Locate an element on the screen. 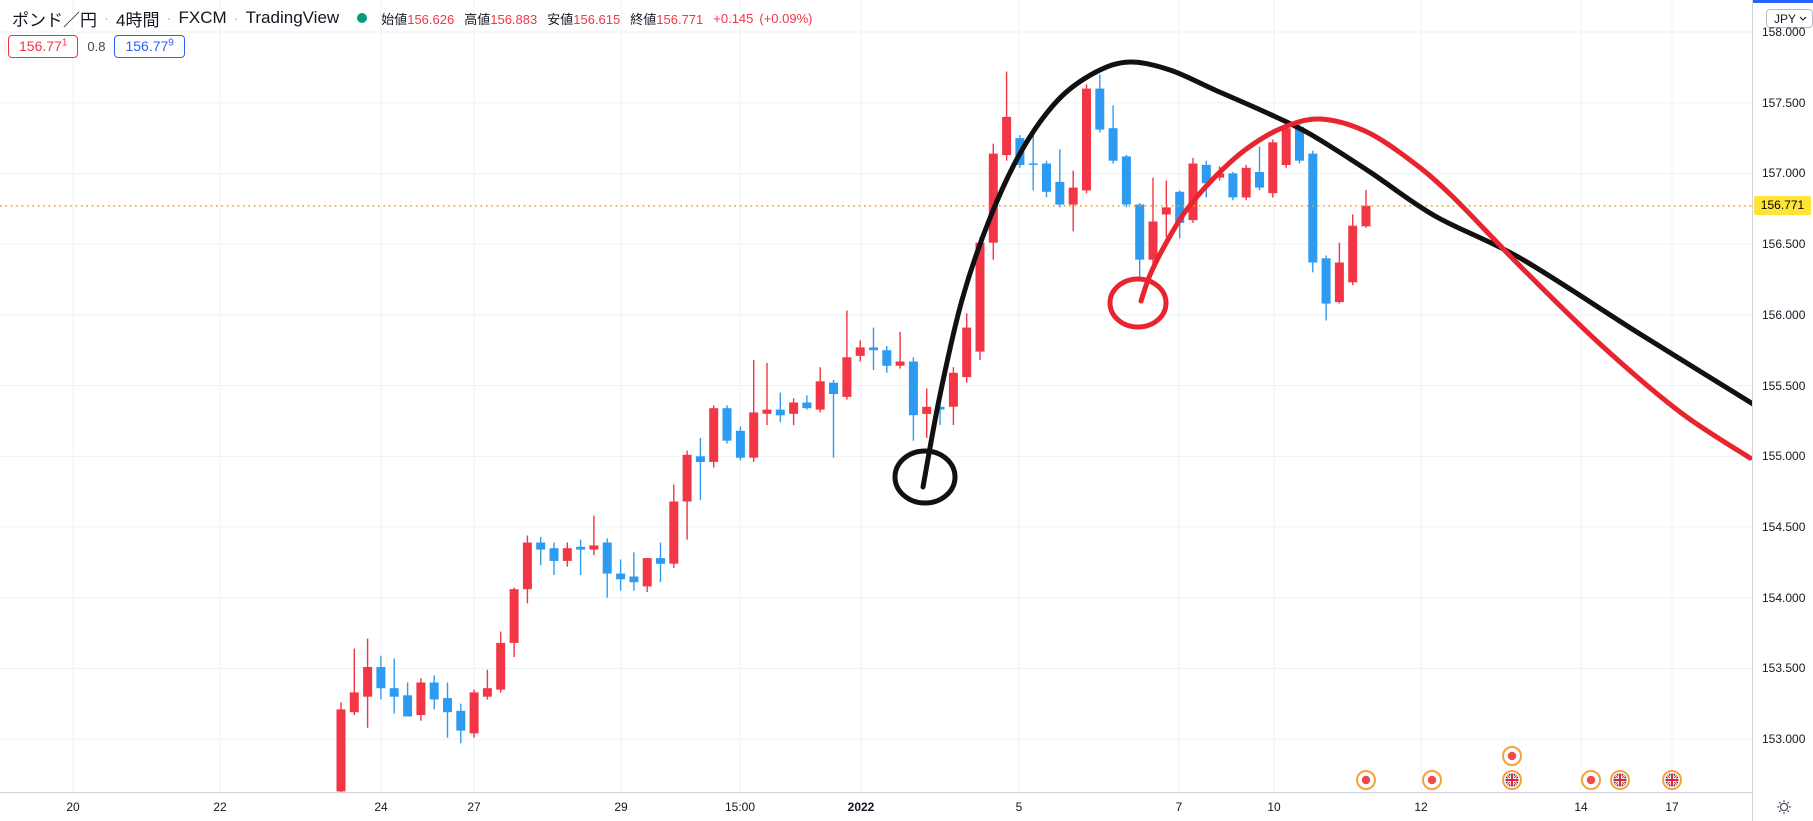 The image size is (1813, 821). interval-label: 4時間 is located at coordinates (138, 20).